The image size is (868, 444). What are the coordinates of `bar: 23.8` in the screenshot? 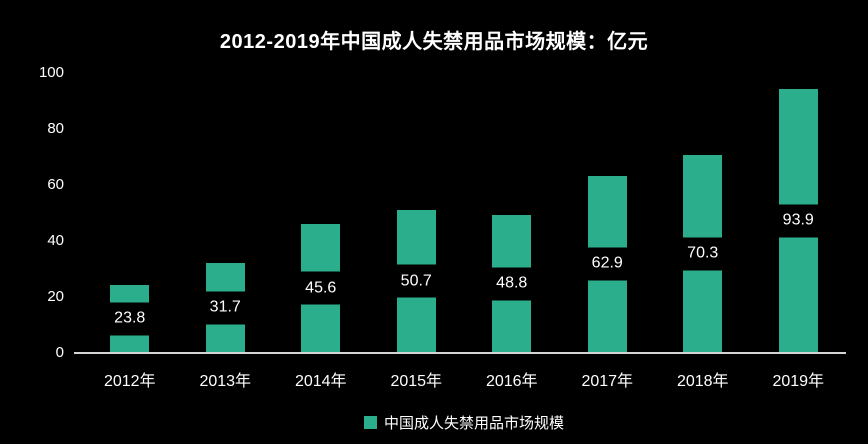 It's located at (130, 318).